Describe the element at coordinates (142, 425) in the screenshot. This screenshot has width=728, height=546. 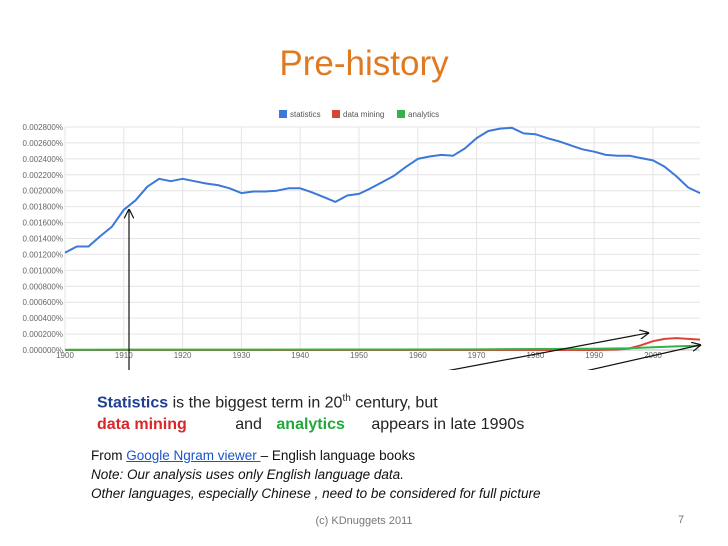
I see `caption-data-mining: data mining` at that location.